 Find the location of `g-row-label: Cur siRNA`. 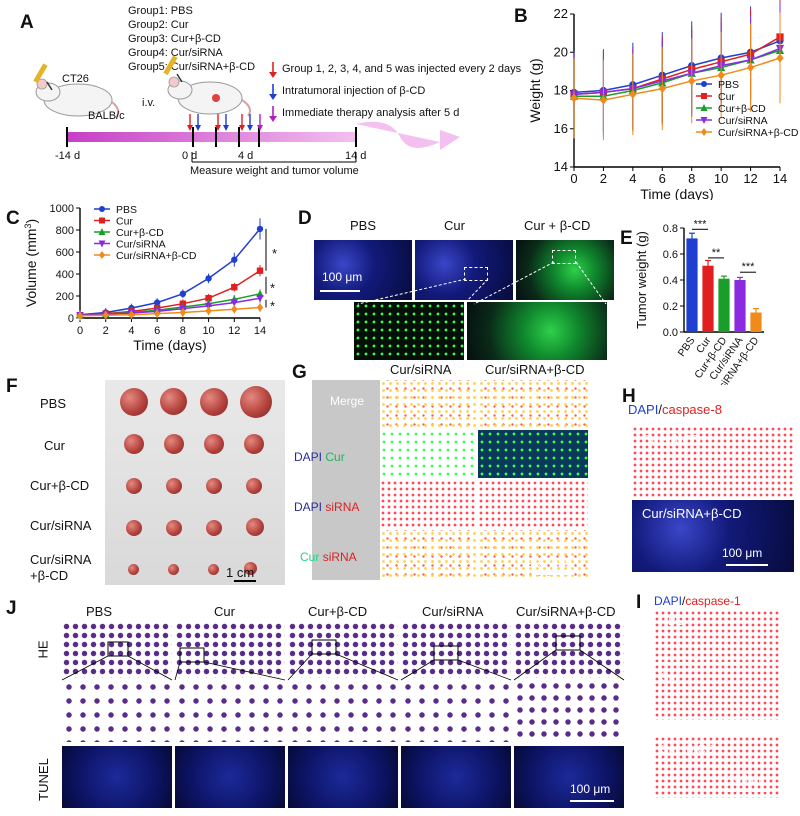

g-row-label: Cur siRNA is located at coordinates (328, 557).